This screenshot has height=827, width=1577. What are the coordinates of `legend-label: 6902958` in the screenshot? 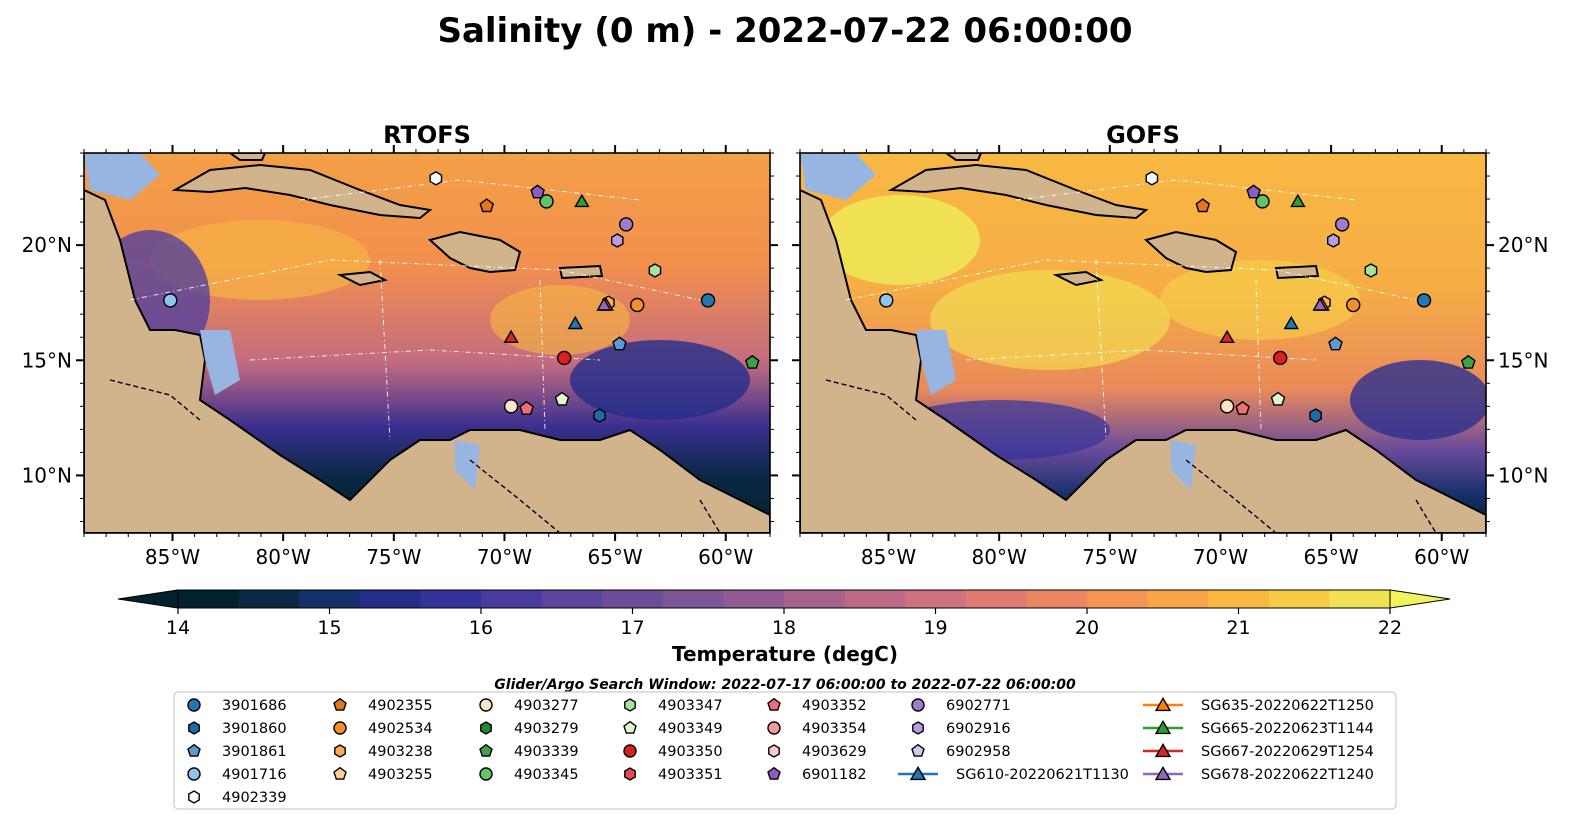 It's located at (978, 752).